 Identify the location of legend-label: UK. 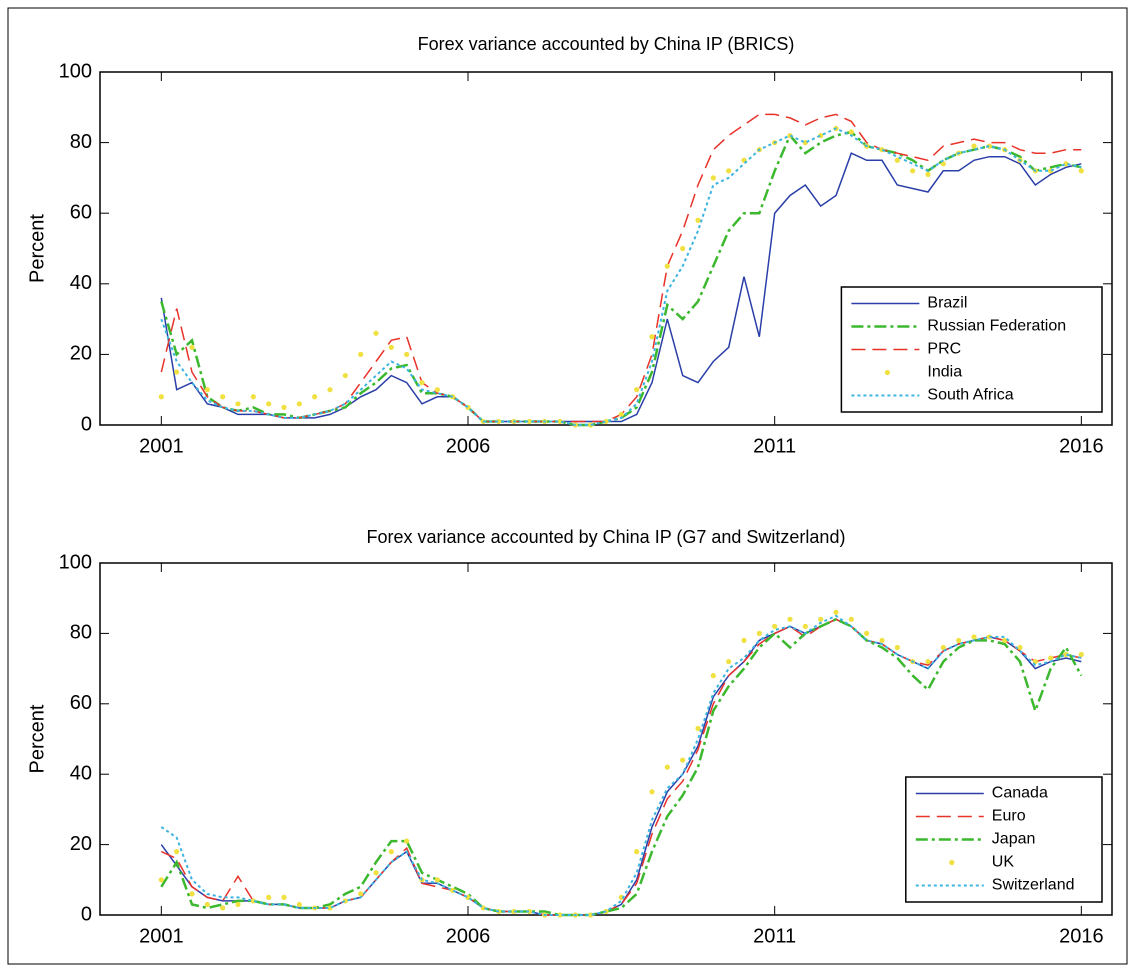
(1003, 862).